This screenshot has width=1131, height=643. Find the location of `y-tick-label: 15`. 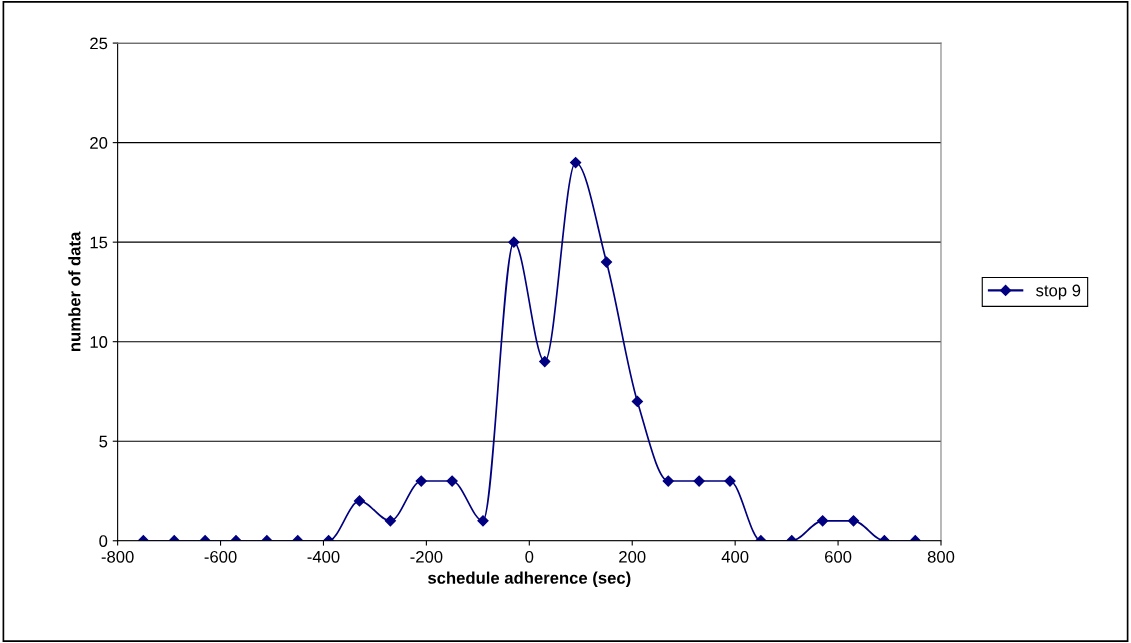

y-tick-label: 15 is located at coordinates (99, 242).